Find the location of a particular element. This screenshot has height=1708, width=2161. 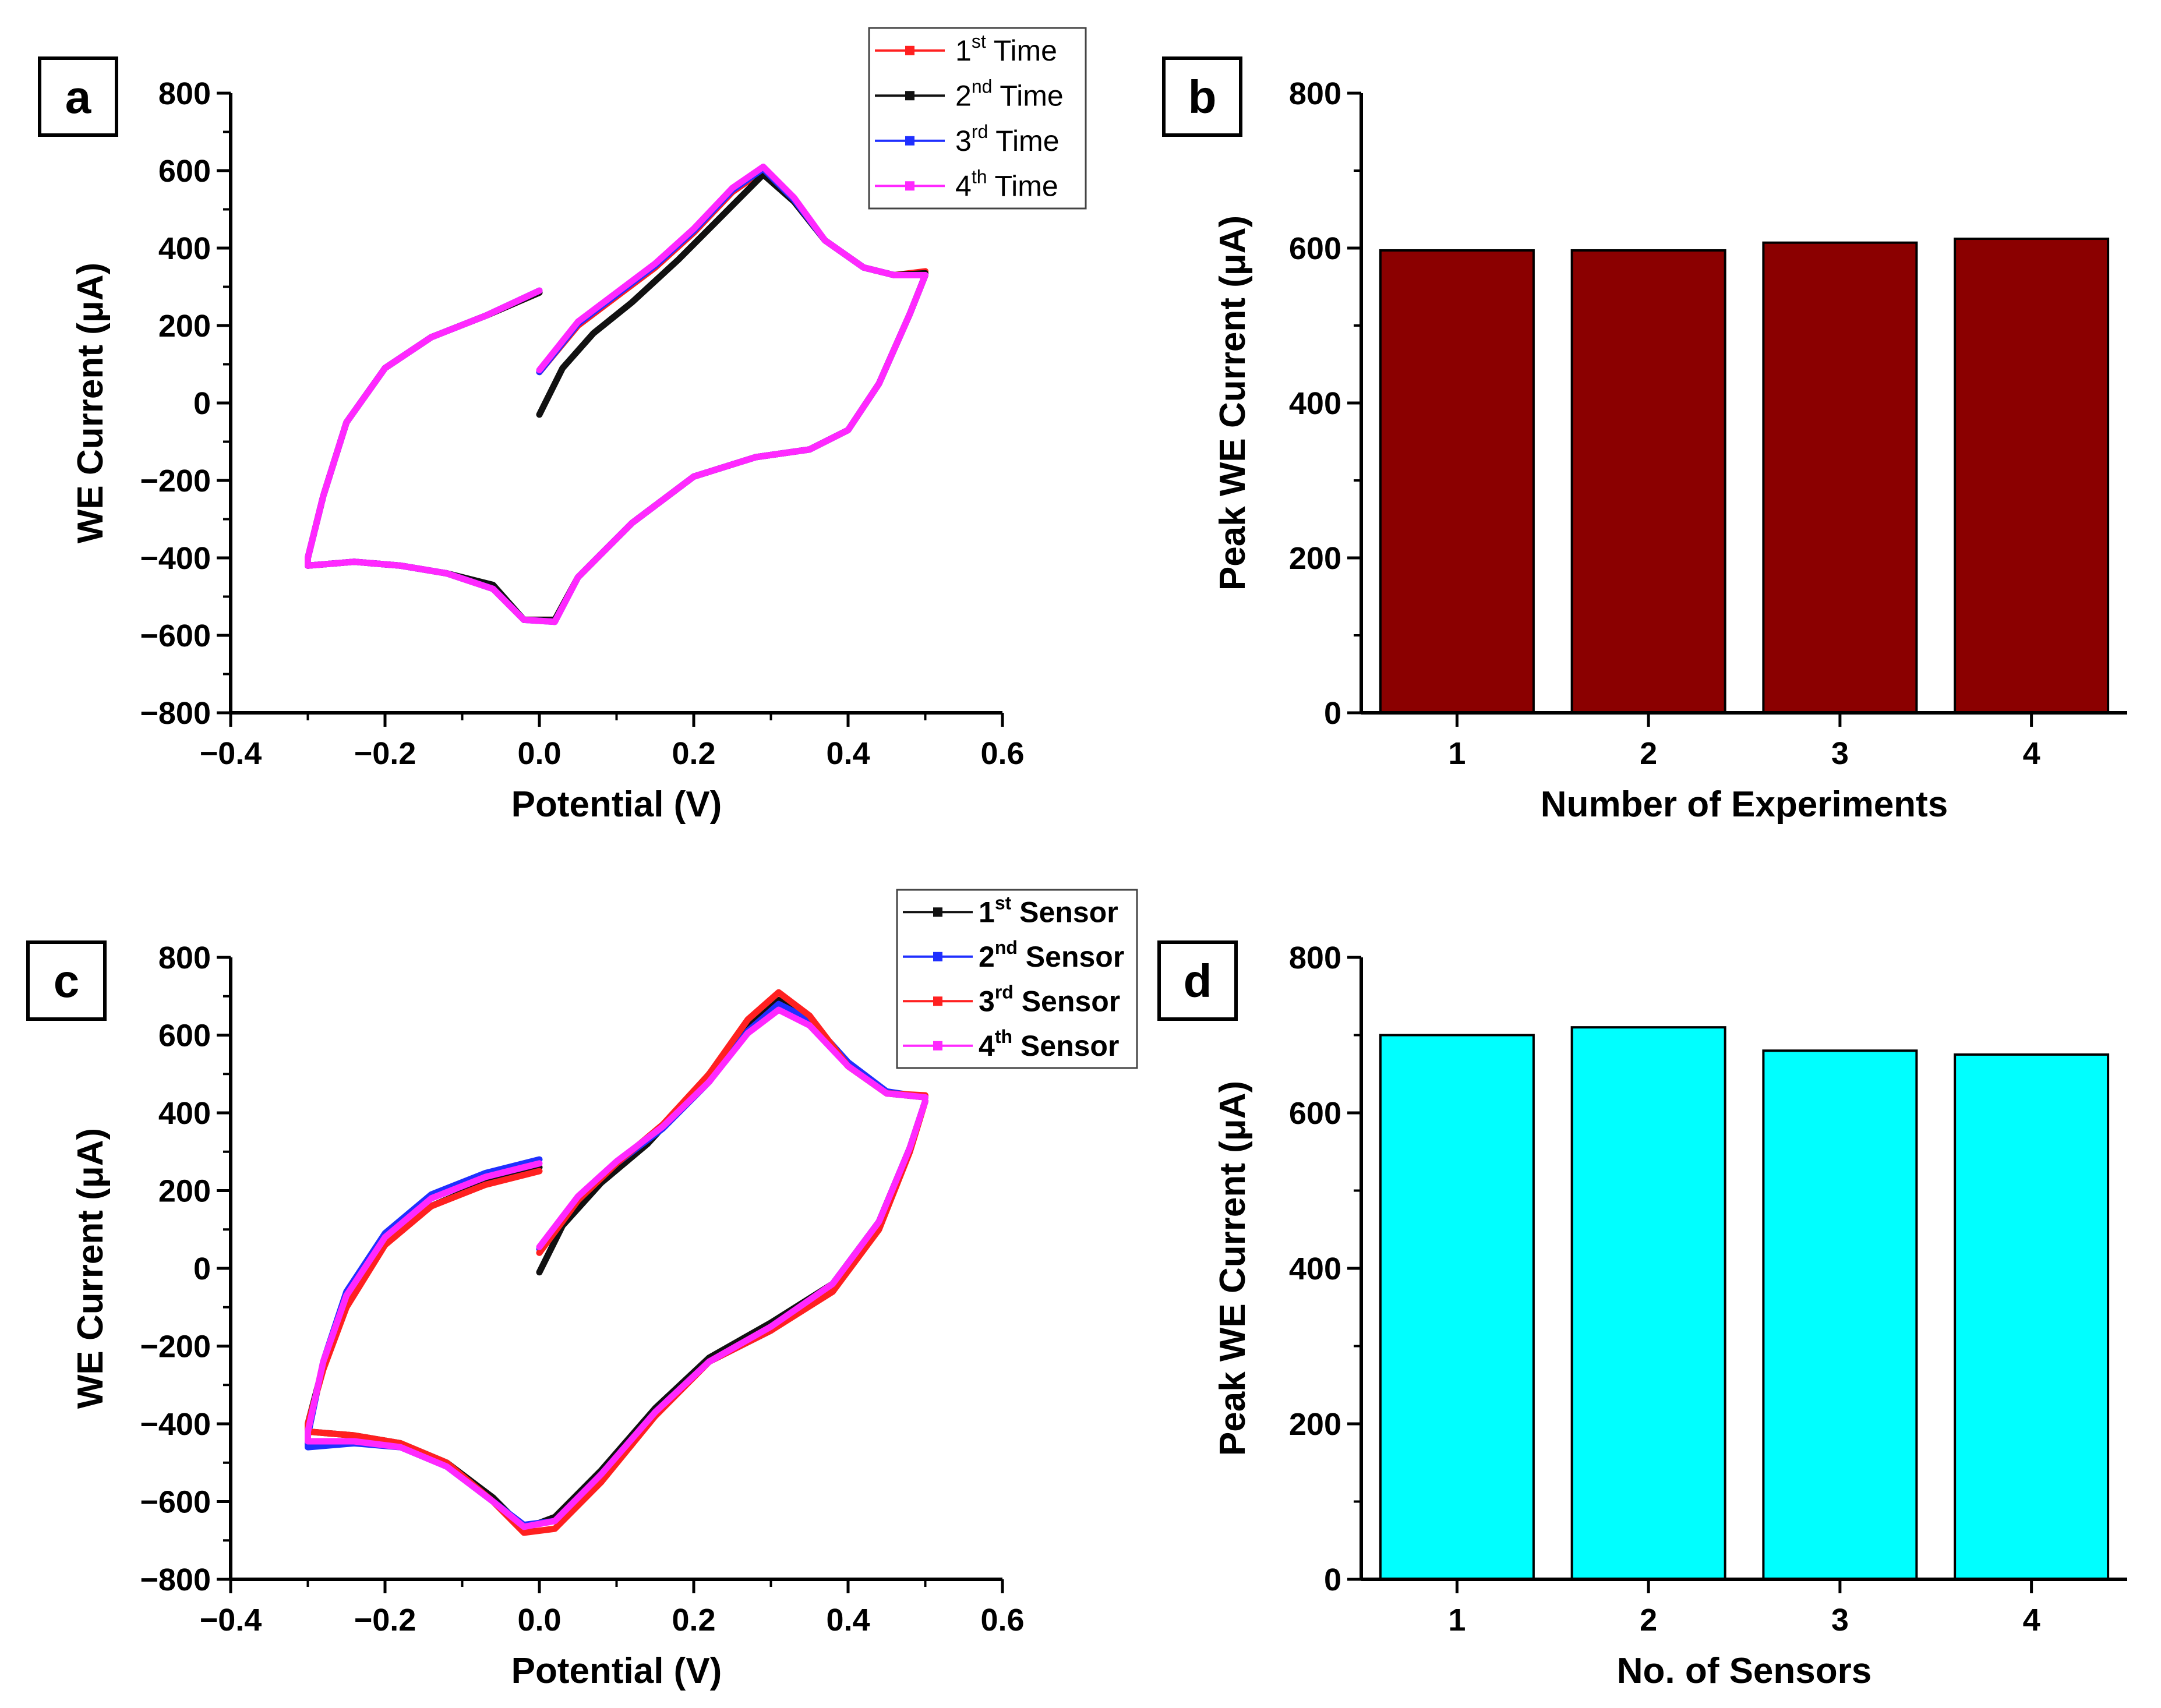

y-axis-title: WE Current (μA) is located at coordinates (90, 1268).